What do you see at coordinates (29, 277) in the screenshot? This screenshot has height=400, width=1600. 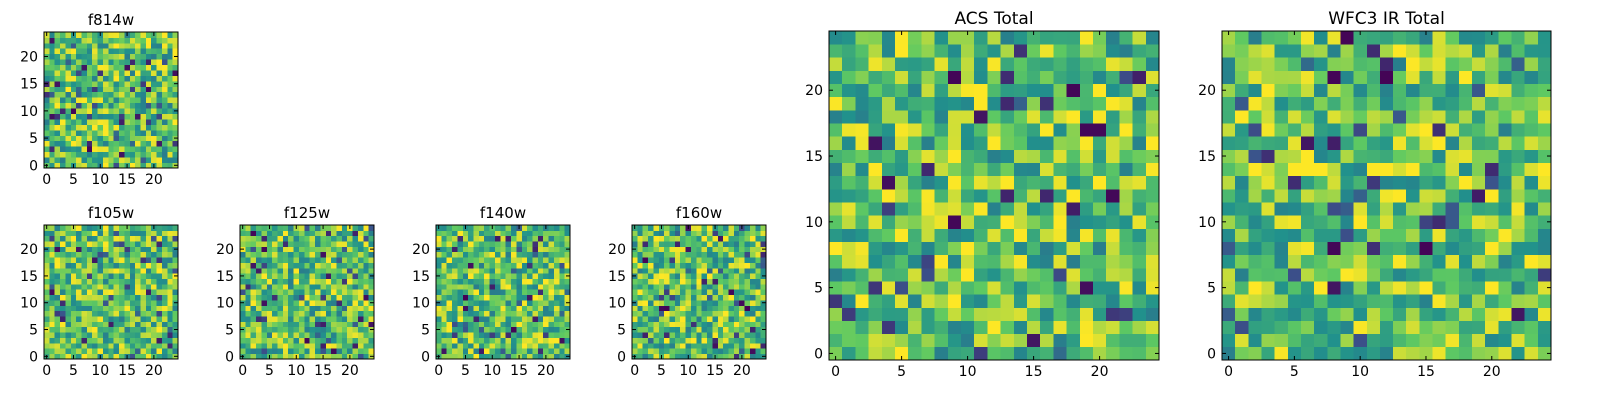 I see `y-tick-label: 15` at bounding box center [29, 277].